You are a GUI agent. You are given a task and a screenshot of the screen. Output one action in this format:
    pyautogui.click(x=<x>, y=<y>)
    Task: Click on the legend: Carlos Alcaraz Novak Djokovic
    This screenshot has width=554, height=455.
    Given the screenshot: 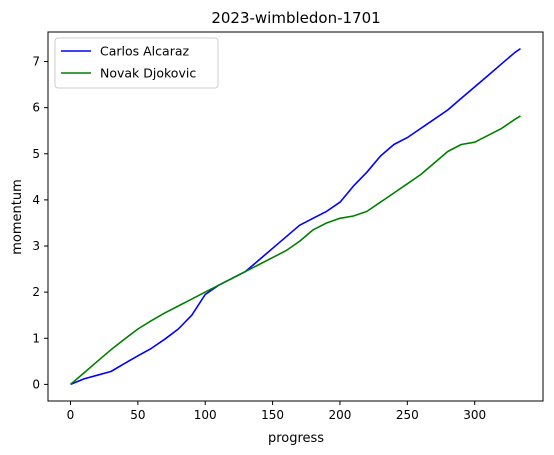 What is the action you would take?
    pyautogui.click(x=136, y=63)
    